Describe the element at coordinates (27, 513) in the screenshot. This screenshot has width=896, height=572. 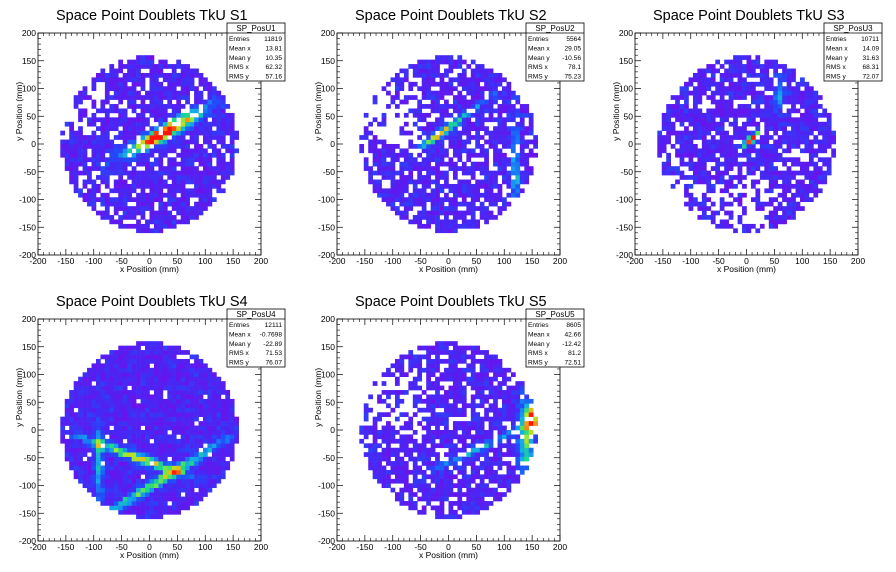
I see `y-tick-label: -150` at that location.